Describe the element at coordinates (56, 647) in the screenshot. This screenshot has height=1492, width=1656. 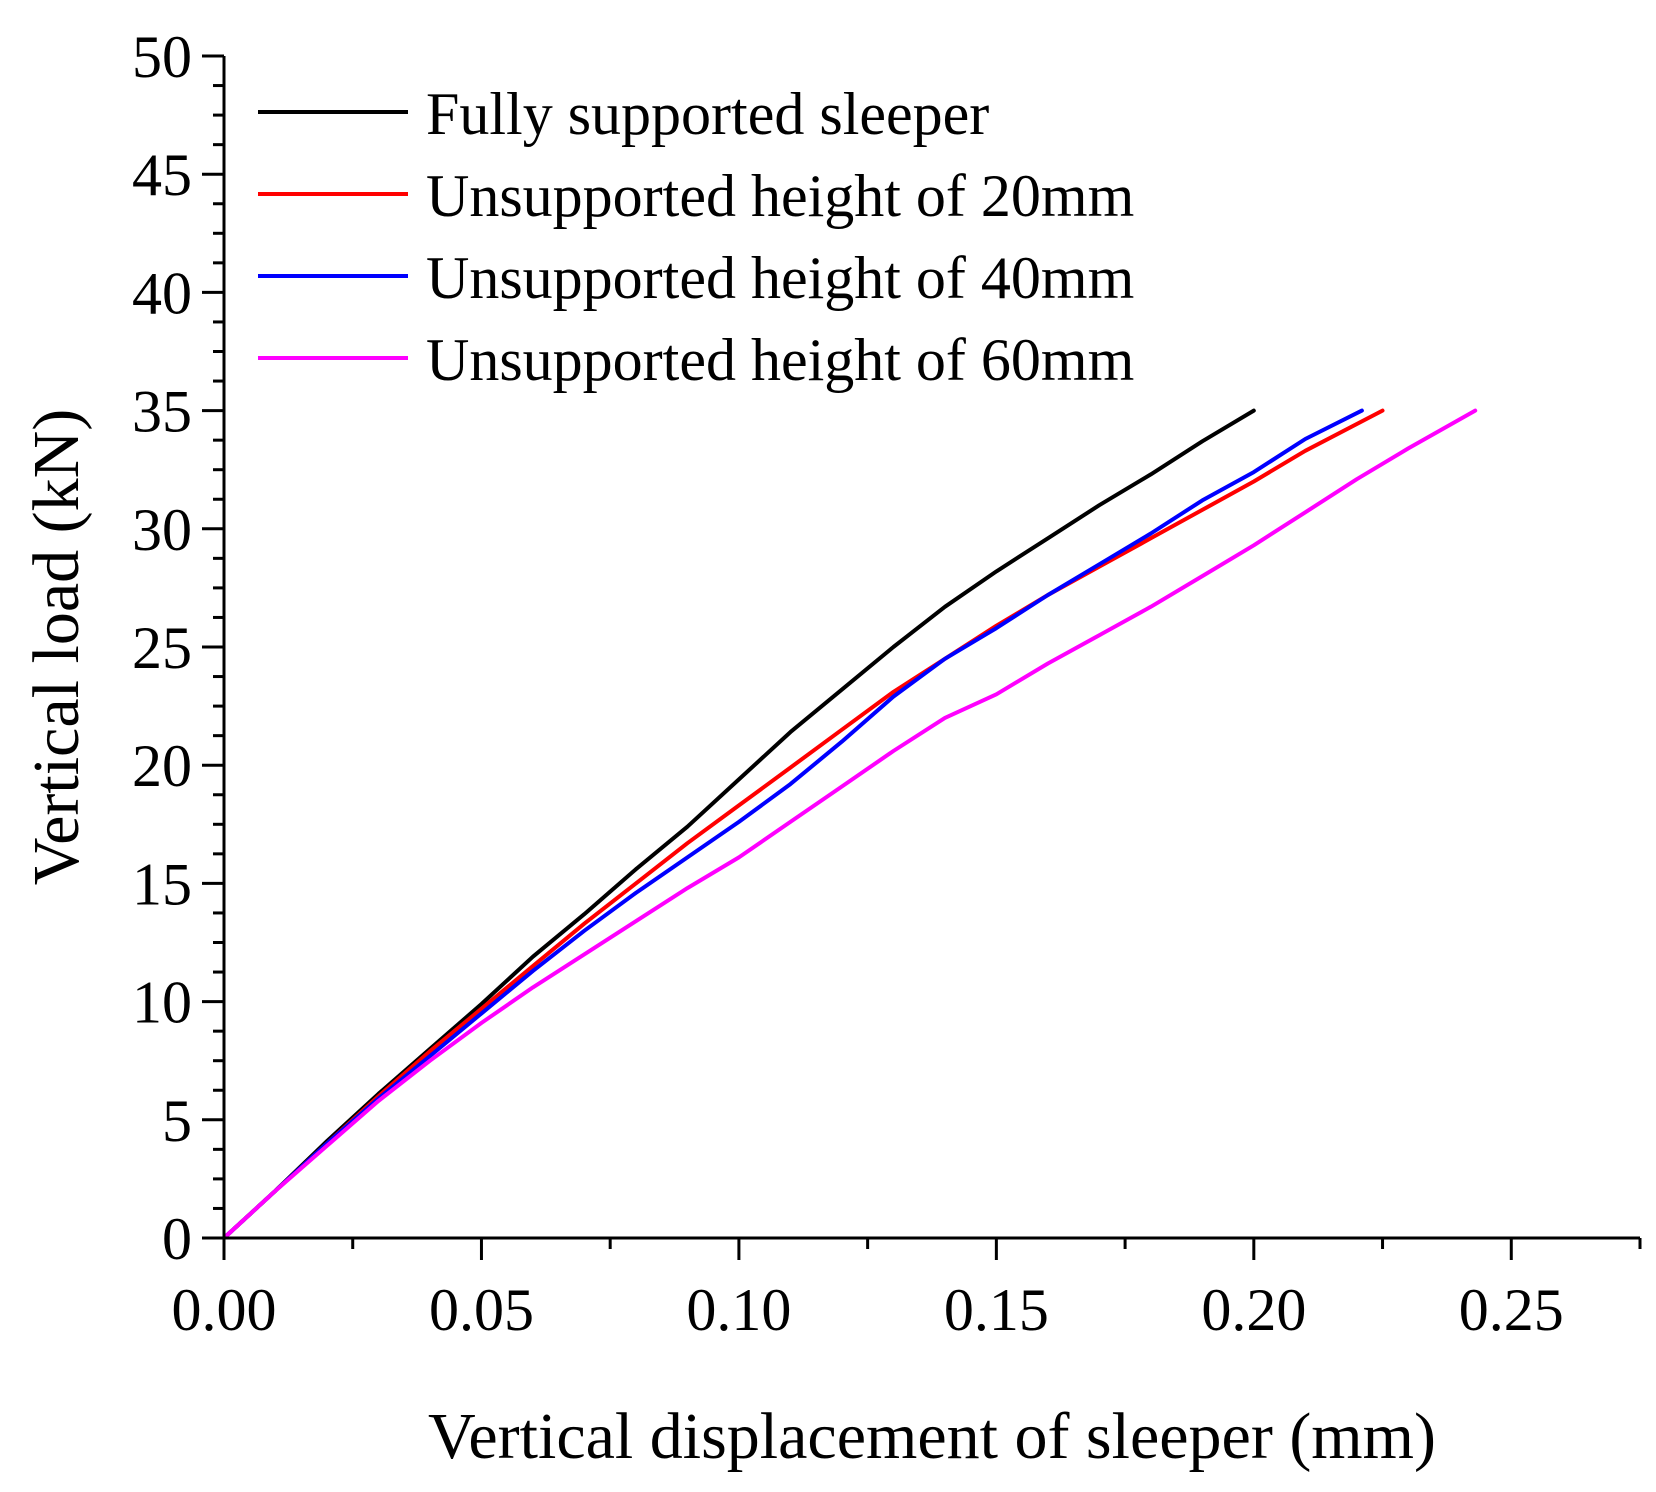
I see `y-axis-title: Vertical load (kN)` at that location.